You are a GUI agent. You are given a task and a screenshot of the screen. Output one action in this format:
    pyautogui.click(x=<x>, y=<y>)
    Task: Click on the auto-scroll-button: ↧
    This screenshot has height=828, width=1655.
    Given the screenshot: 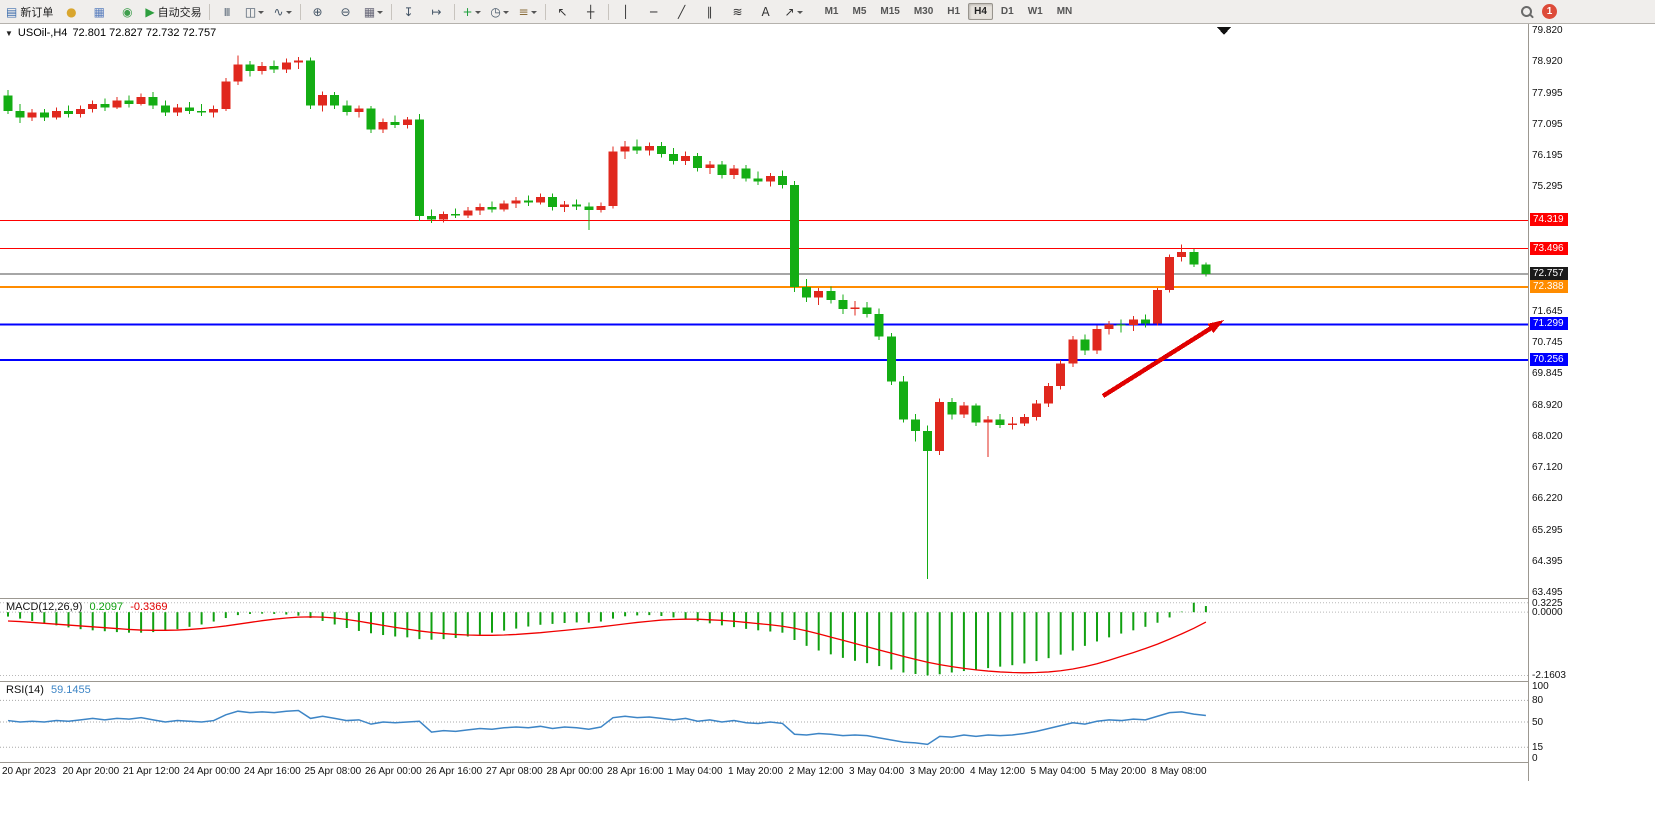 What is the action you would take?
    pyautogui.click(x=409, y=12)
    